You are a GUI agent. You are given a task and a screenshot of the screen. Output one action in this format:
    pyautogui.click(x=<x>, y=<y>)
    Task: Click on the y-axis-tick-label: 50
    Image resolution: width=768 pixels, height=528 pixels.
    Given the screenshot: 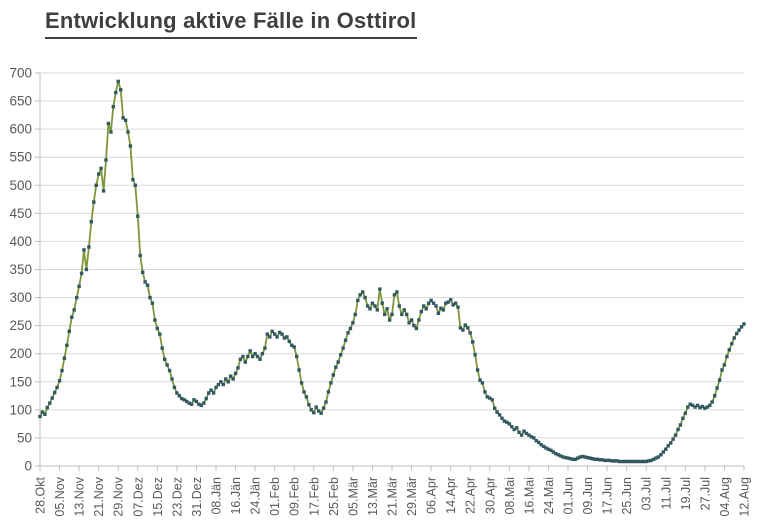 What is the action you would take?
    pyautogui.click(x=24, y=437)
    